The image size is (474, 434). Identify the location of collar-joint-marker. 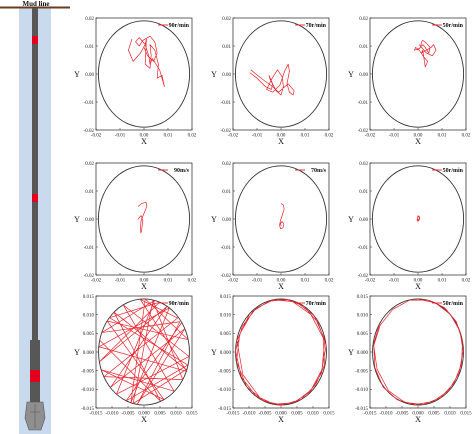
(35, 376).